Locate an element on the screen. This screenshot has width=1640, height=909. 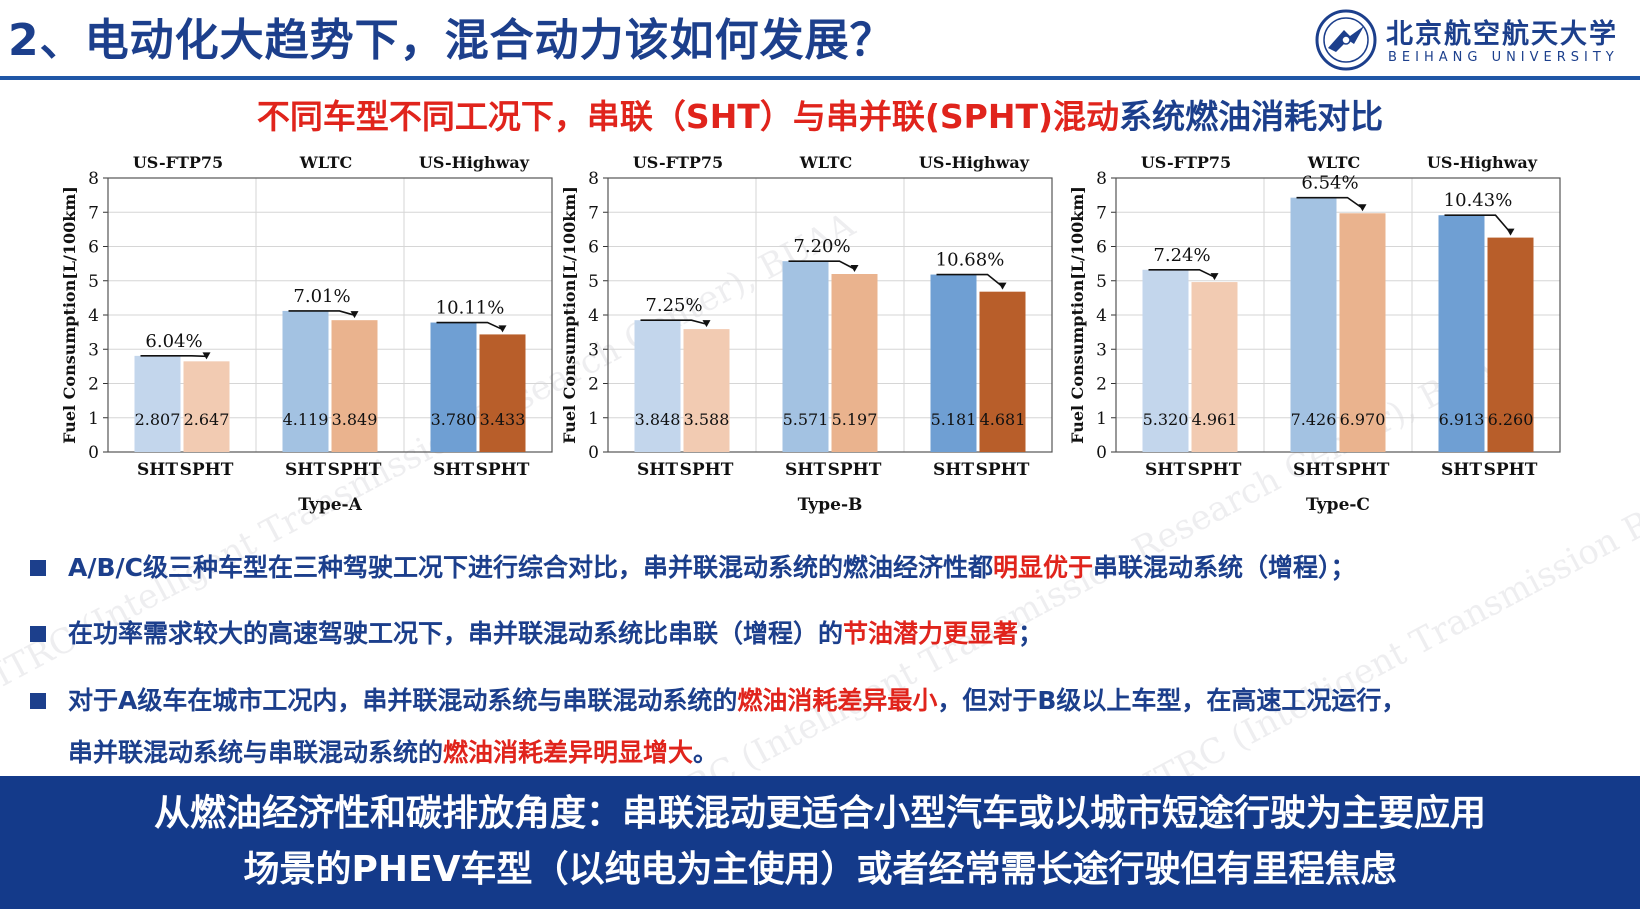
group-label: WLTC is located at coordinates (326, 162).